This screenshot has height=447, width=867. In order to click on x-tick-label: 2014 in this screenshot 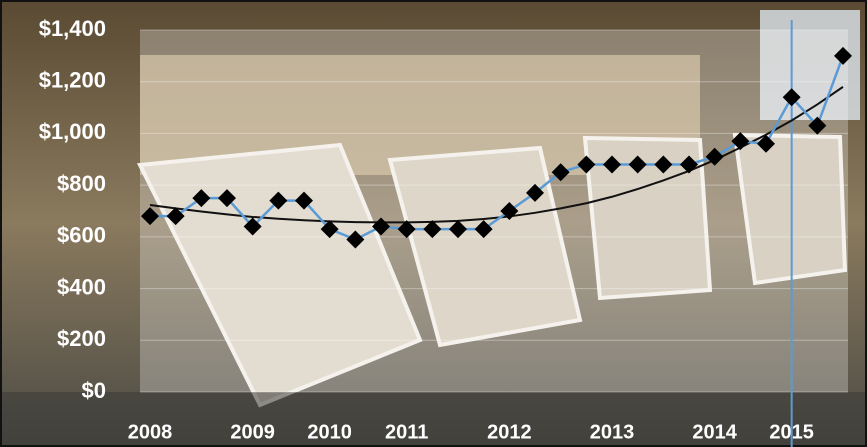, I will do `click(714, 432)`.